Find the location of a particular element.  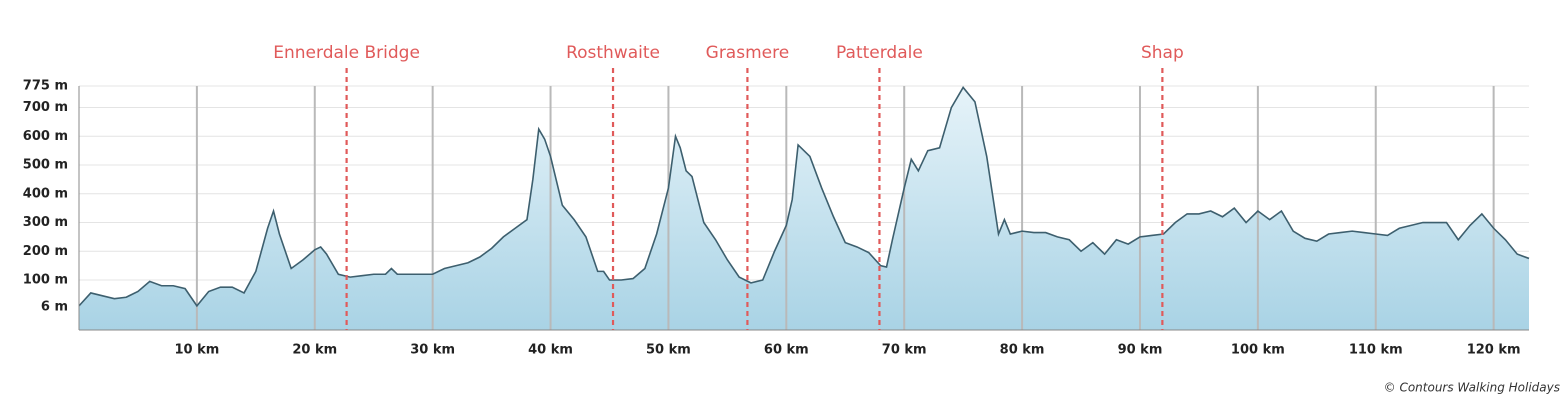

x-tick-label: 90 km is located at coordinates (1140, 350).